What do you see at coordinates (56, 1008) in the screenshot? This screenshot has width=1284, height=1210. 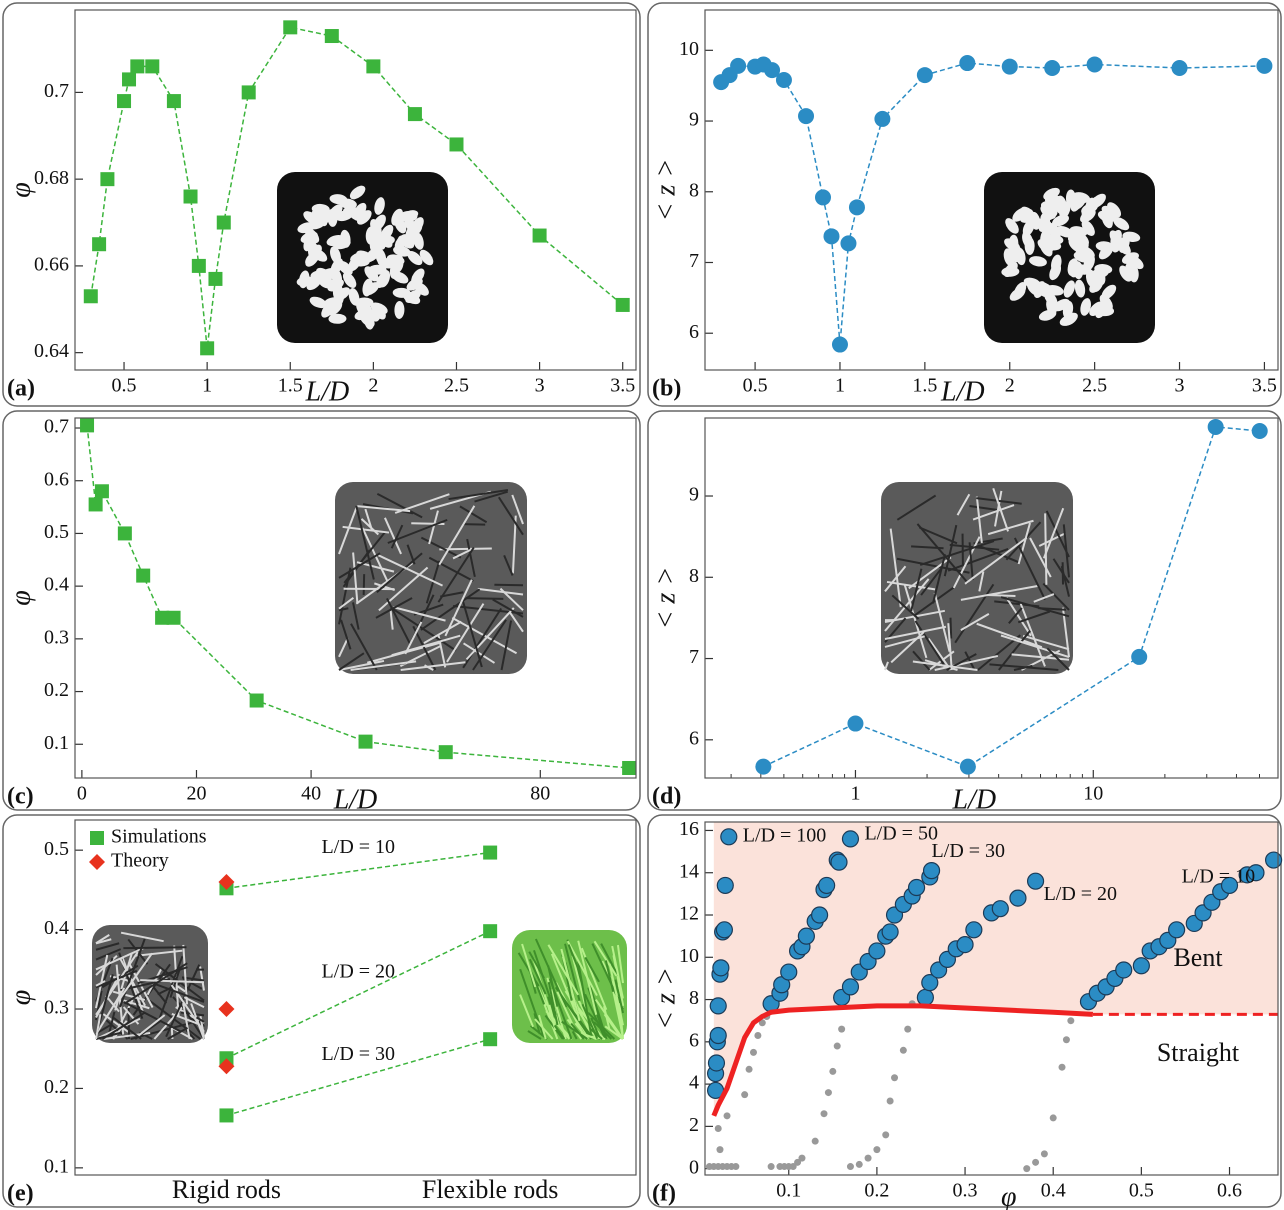 I see `y-tick-label: 0.3` at bounding box center [56, 1008].